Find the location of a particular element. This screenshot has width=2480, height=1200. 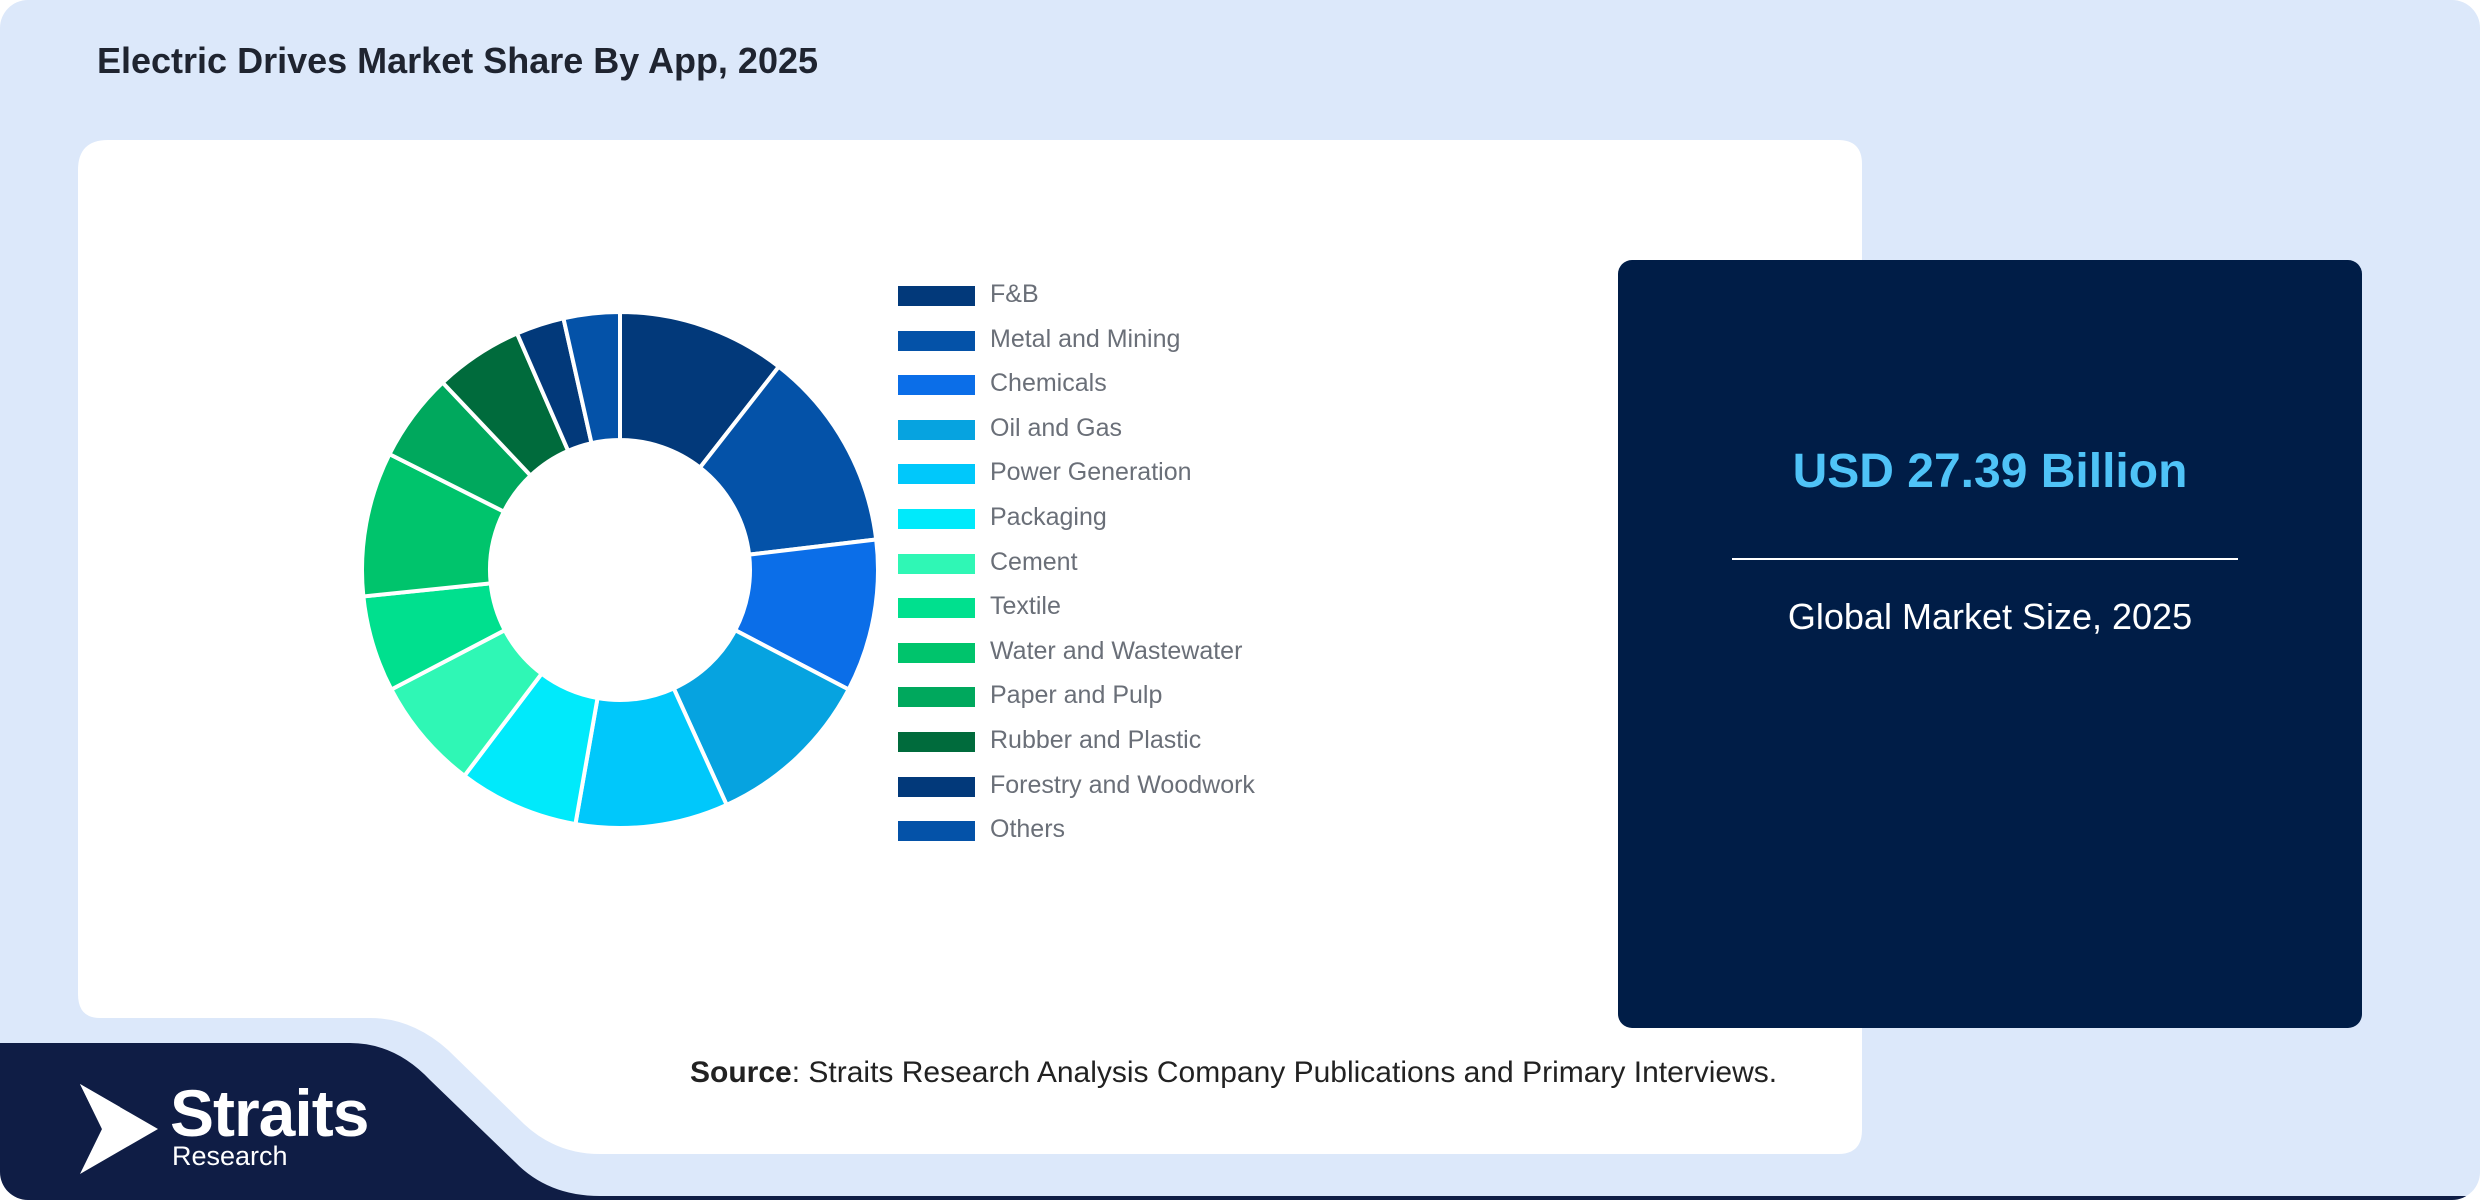

legend-item: Paper and Pulp is located at coordinates (1118, 697).